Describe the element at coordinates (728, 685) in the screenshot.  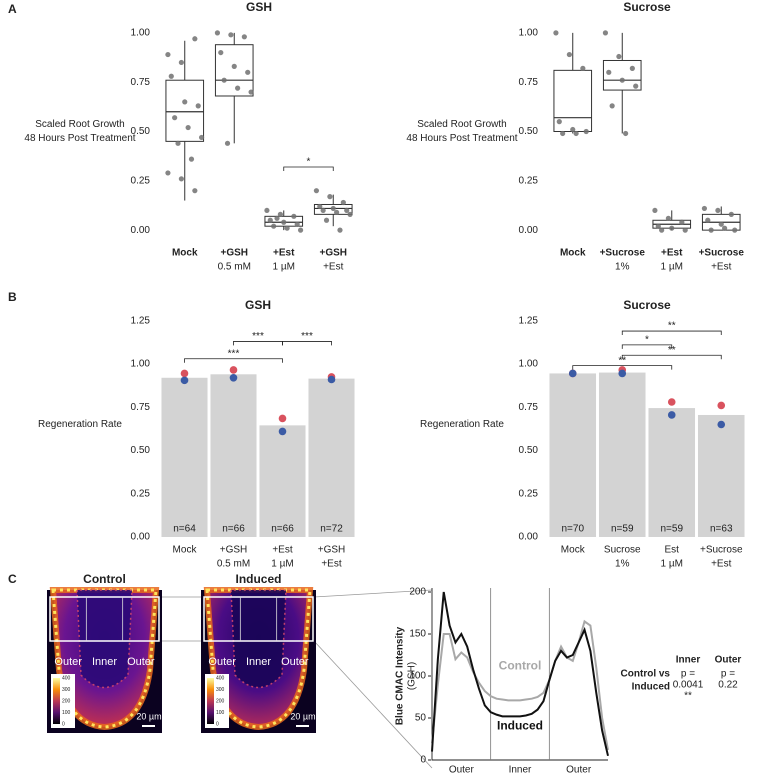
I see `table-cell: 0.22` at that location.